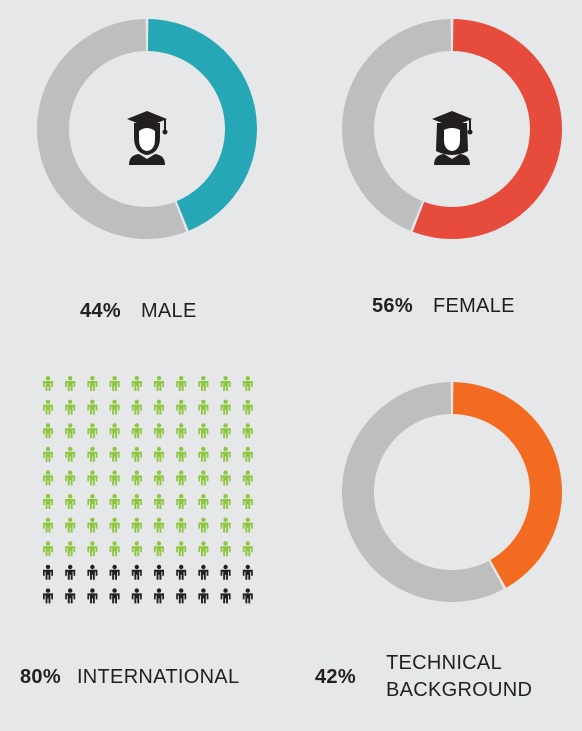  I want to click on technical-stat: 42% TECHNICAL BACKGROUND, so click(423, 677).